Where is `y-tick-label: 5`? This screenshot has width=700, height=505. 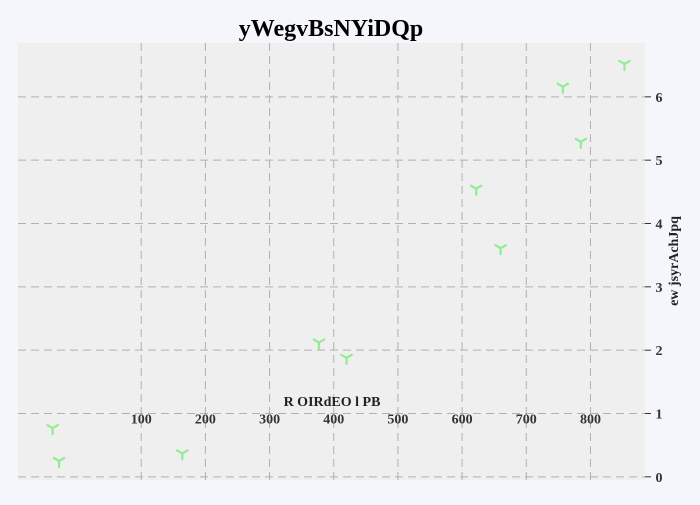
y-tick-label: 5 is located at coordinates (659, 161).